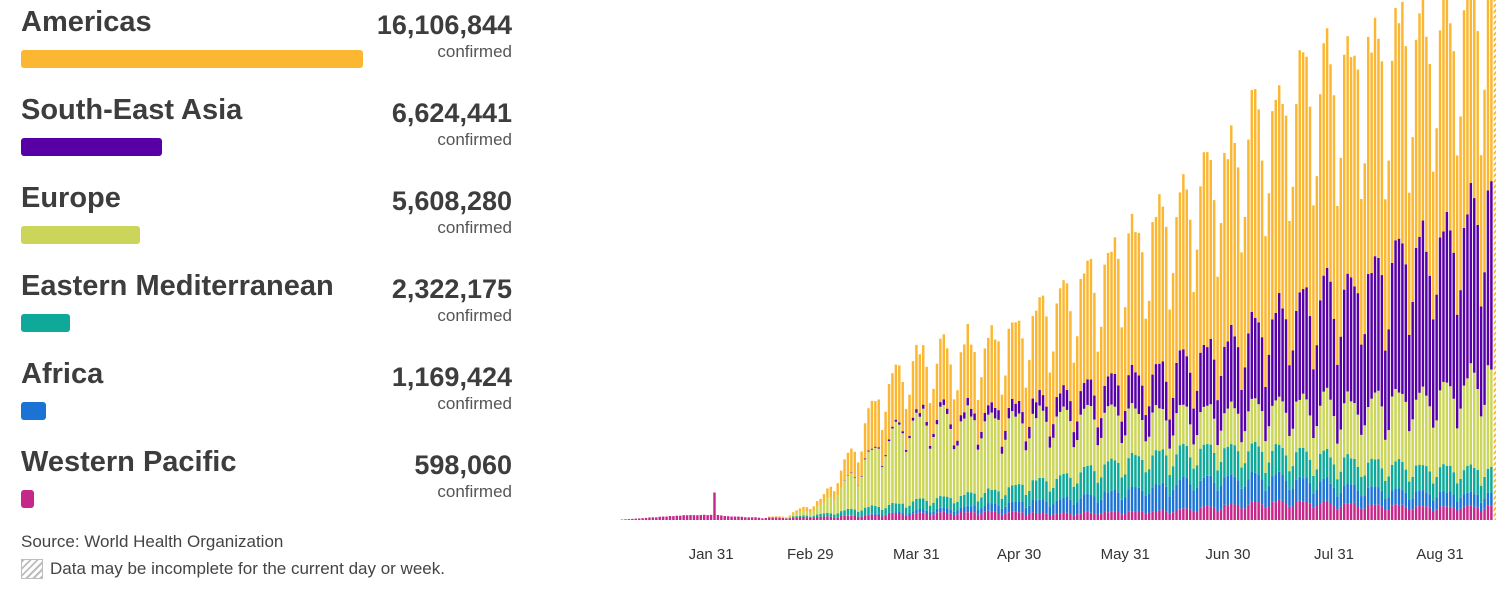 This screenshot has width=1508, height=599. Describe the element at coordinates (1334, 554) in the screenshot. I see `x-tick-label: Jul 31` at that location.